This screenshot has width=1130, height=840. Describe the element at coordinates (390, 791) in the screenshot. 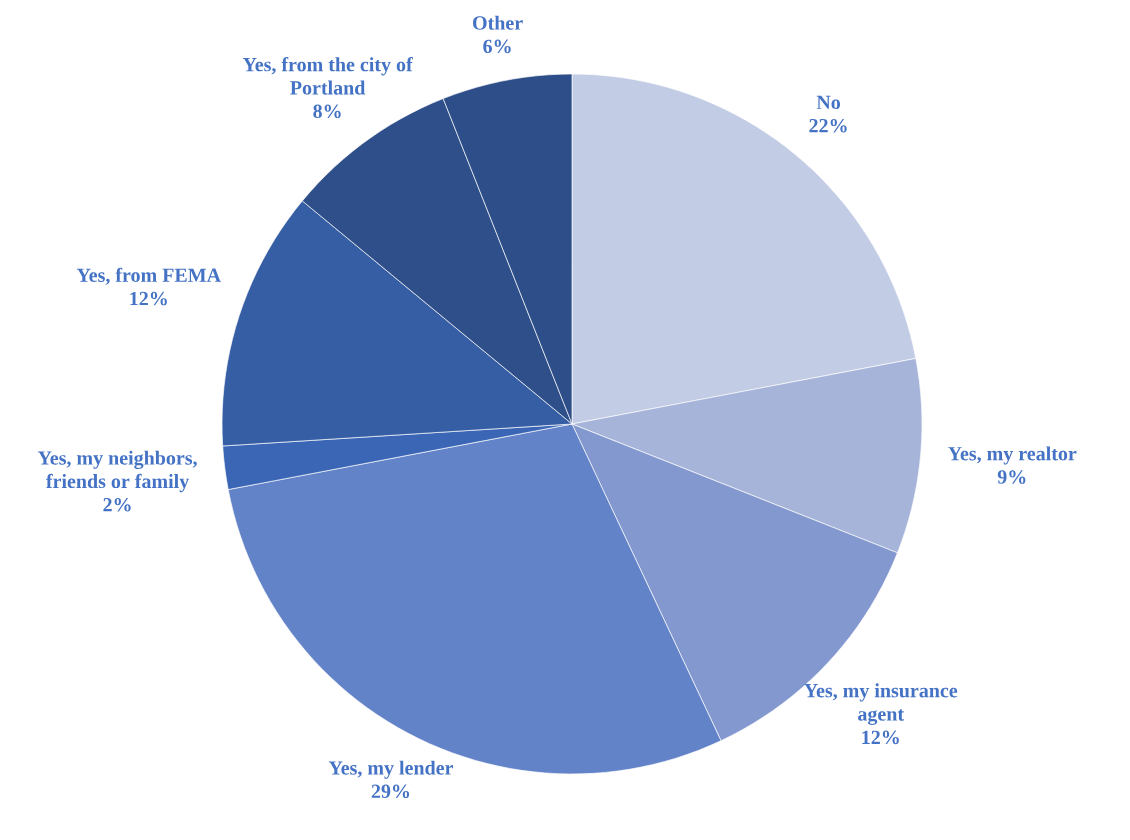

I see `data-label: 29%` at that location.